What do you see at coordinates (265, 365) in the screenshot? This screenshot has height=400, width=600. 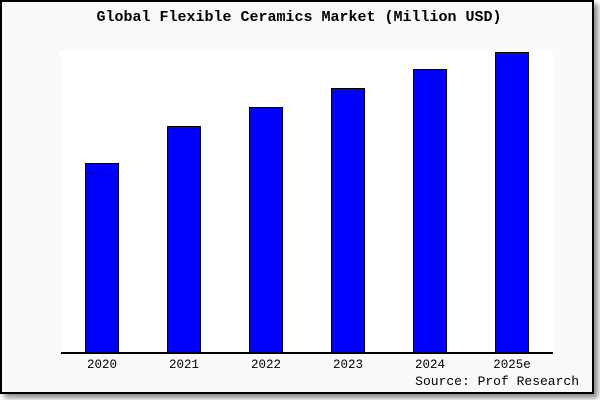 I see `x-tick-label-2022: 2022` at bounding box center [265, 365].